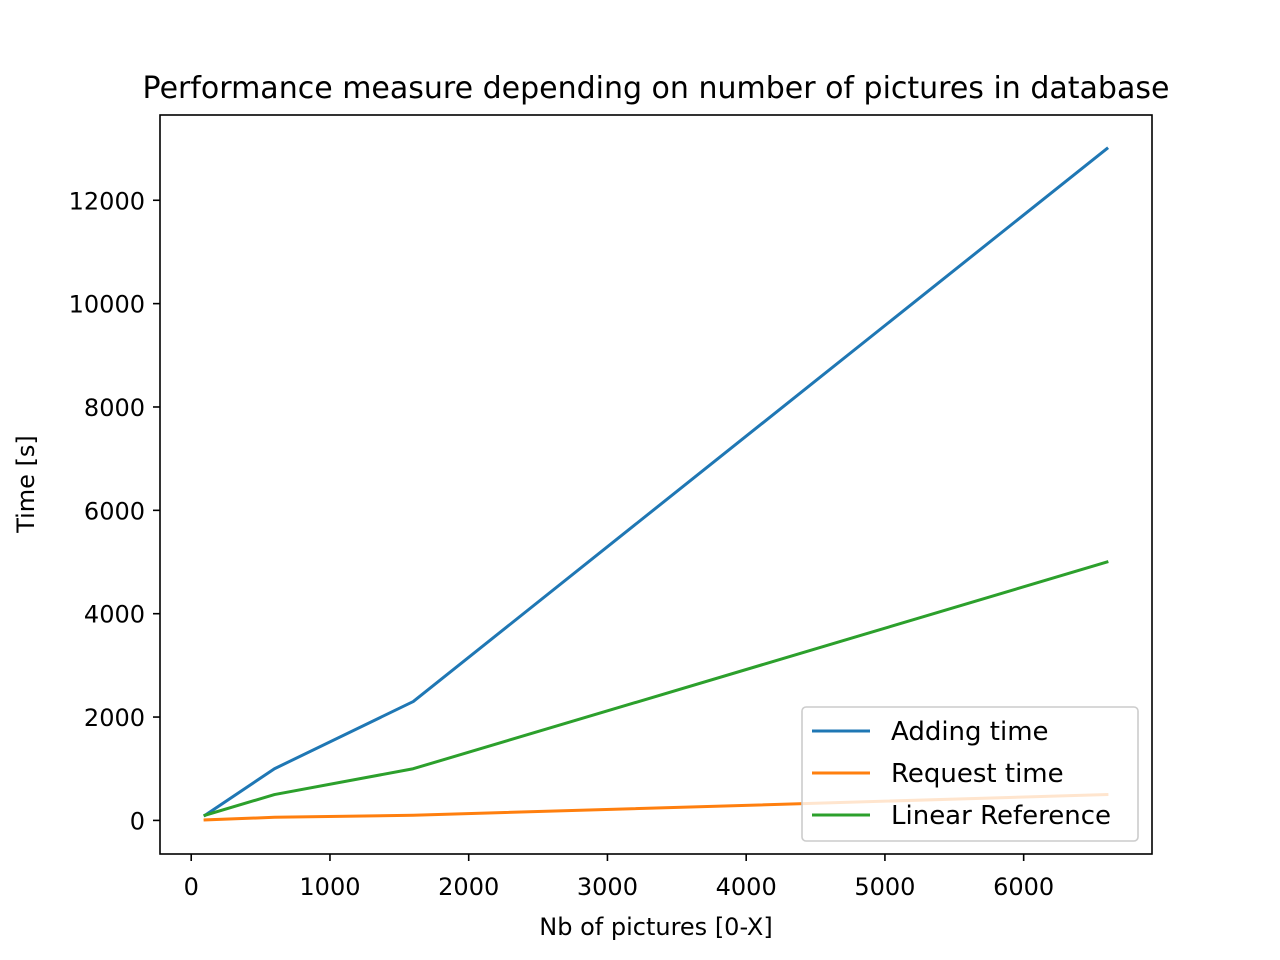 Image resolution: width=1280 pixels, height=960 pixels. I want to click on x-axis-label: Nb of pictures [0-X], so click(655, 927).